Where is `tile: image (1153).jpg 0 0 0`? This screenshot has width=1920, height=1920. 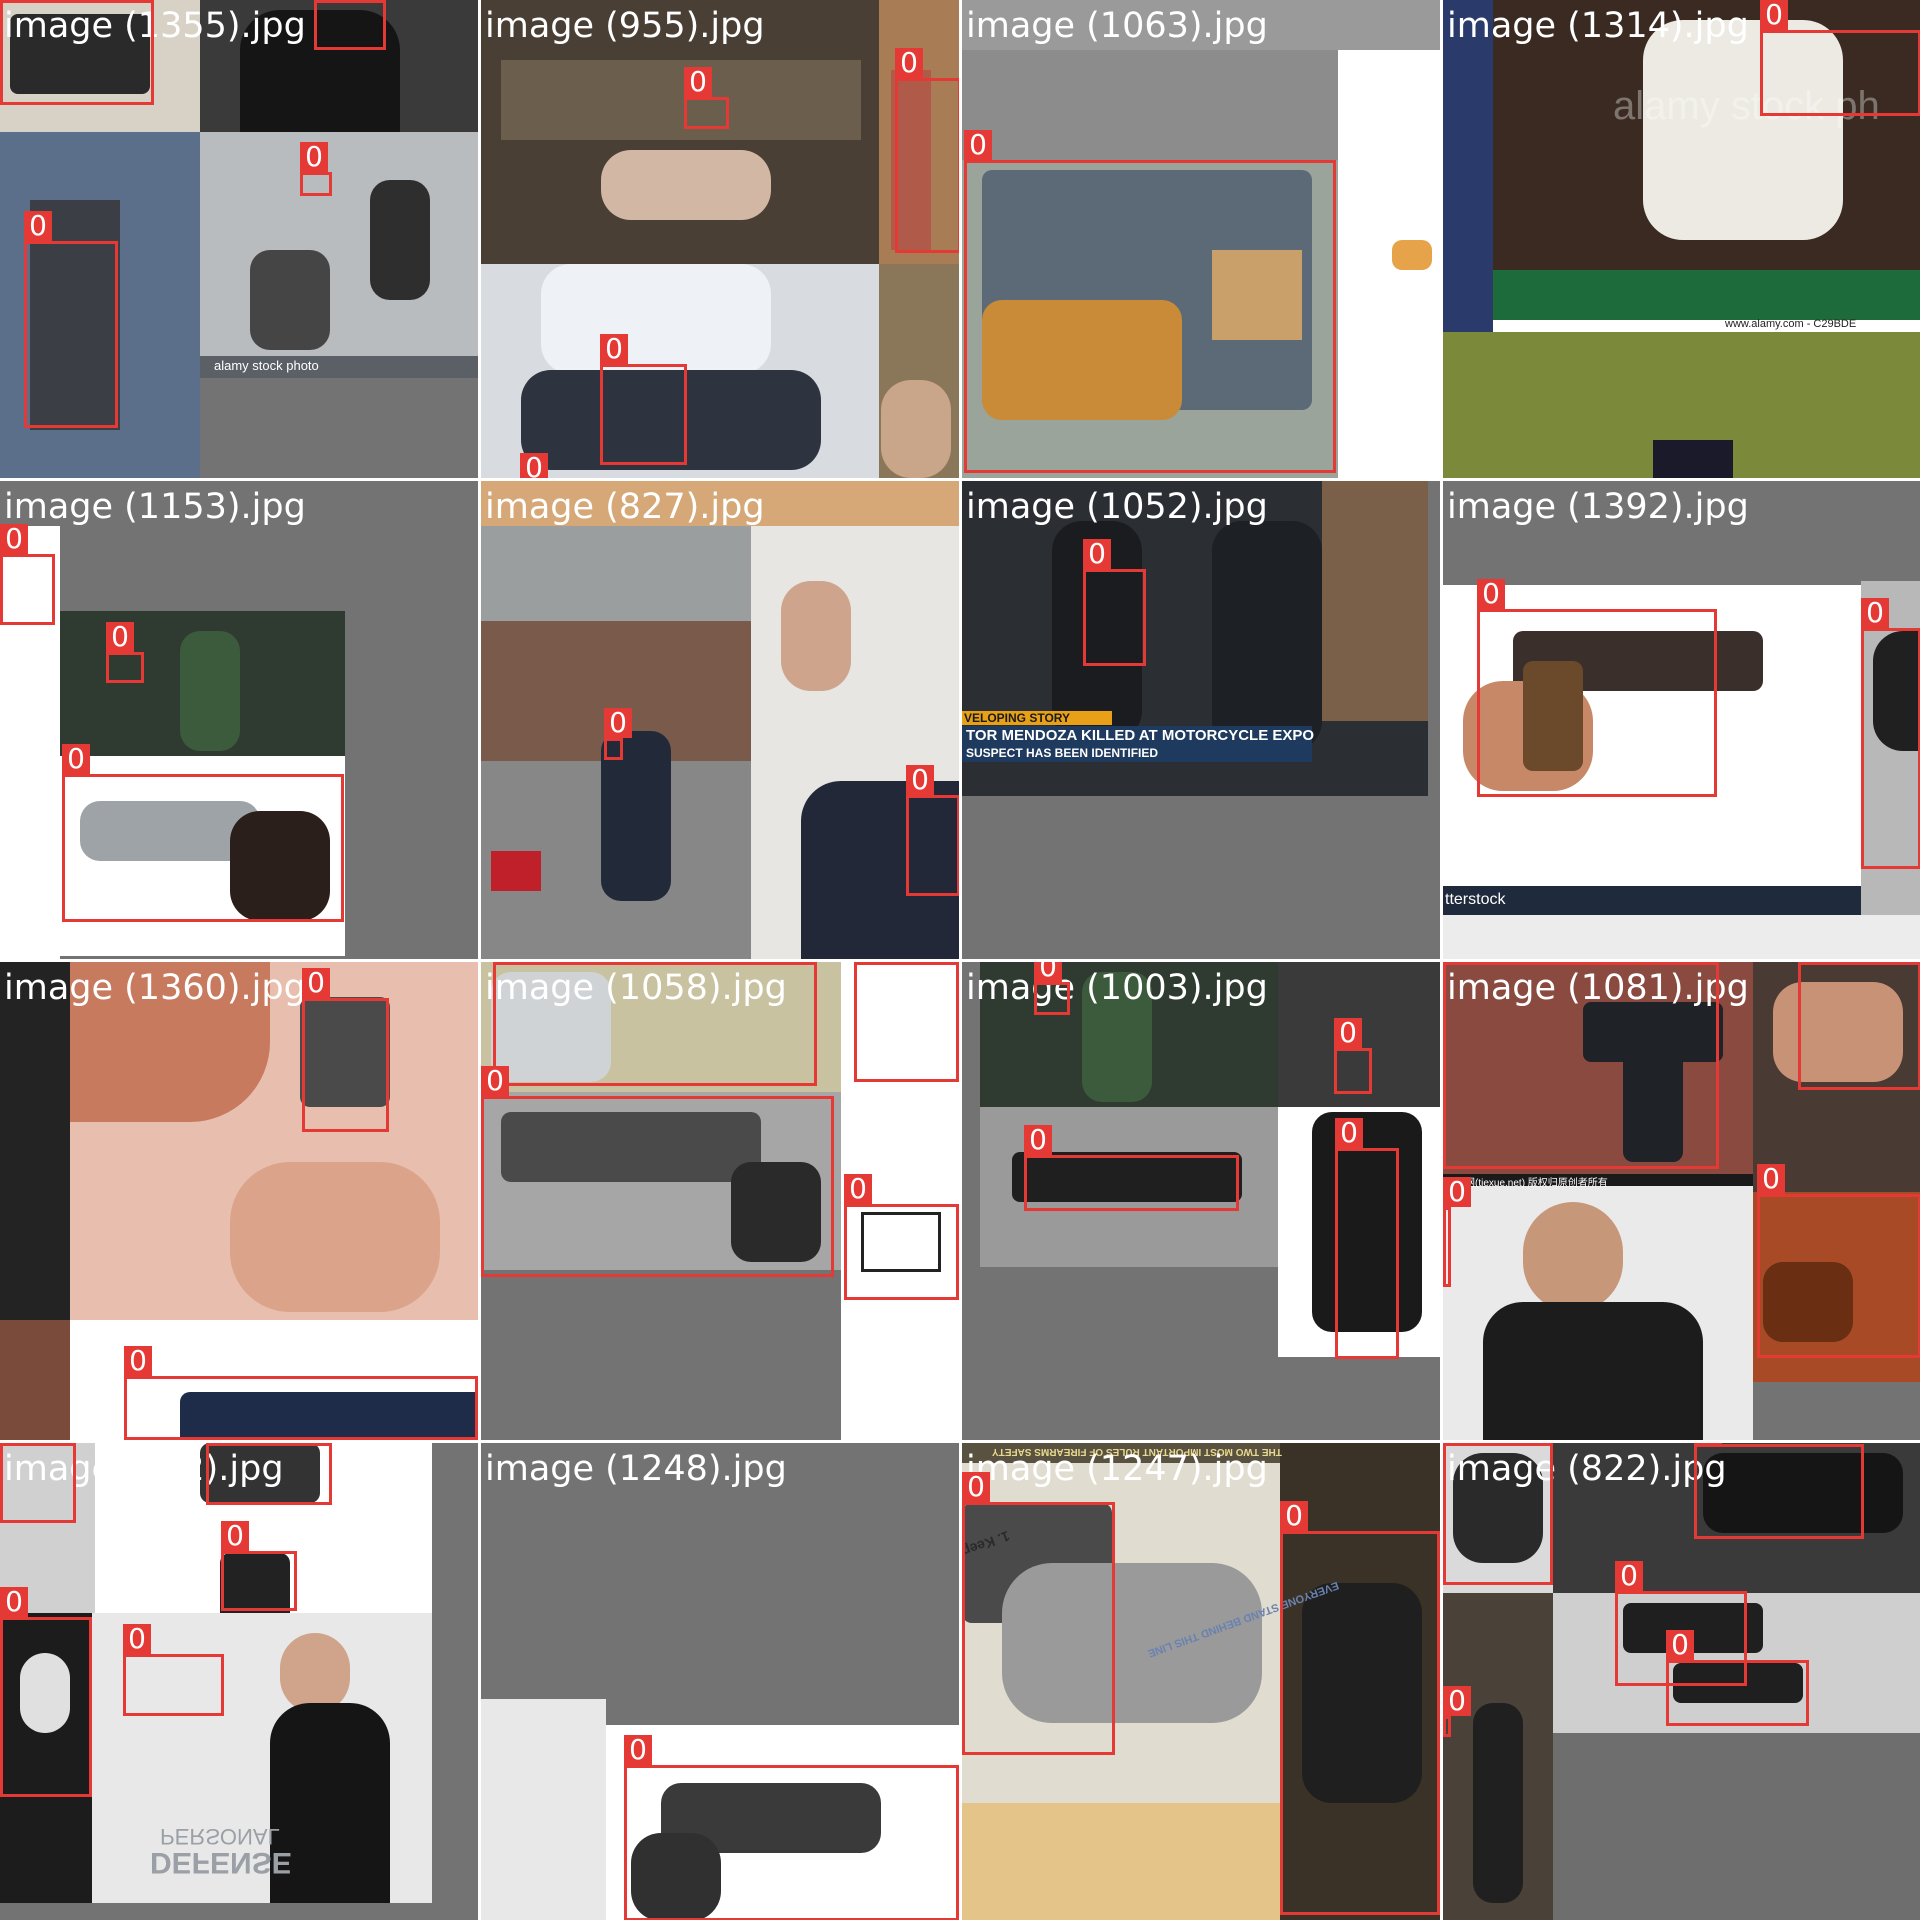
tile: image (1153).jpg 0 0 0 is located at coordinates (239, 720).